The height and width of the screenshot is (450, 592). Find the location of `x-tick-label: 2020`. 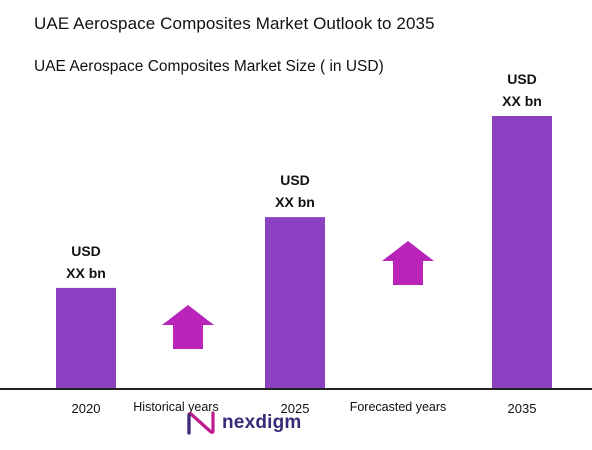

x-tick-label: 2020 is located at coordinates (86, 408).